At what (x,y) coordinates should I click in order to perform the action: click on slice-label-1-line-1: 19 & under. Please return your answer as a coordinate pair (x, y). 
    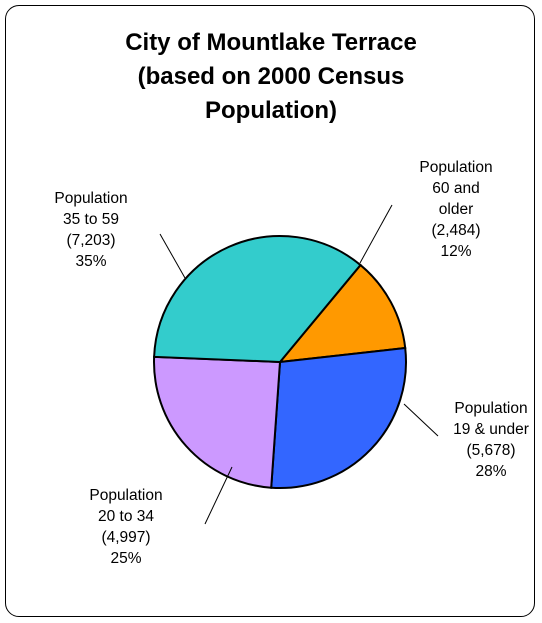
    Looking at the image, I should click on (491, 429).